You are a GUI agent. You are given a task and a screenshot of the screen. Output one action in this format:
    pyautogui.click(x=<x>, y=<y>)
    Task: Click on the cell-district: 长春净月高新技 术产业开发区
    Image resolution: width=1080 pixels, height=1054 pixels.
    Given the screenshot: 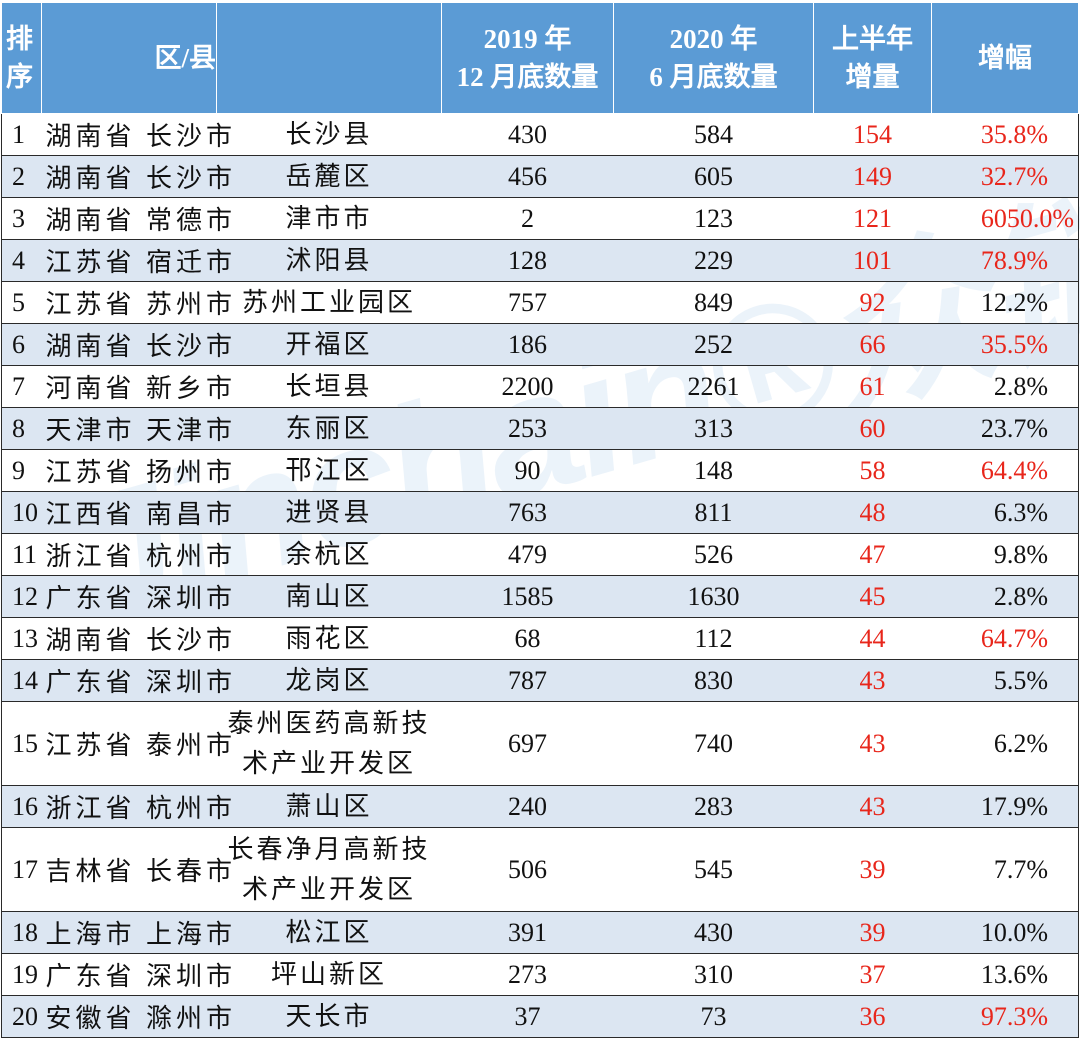 What is the action you would take?
    pyautogui.click(x=329, y=869)
    